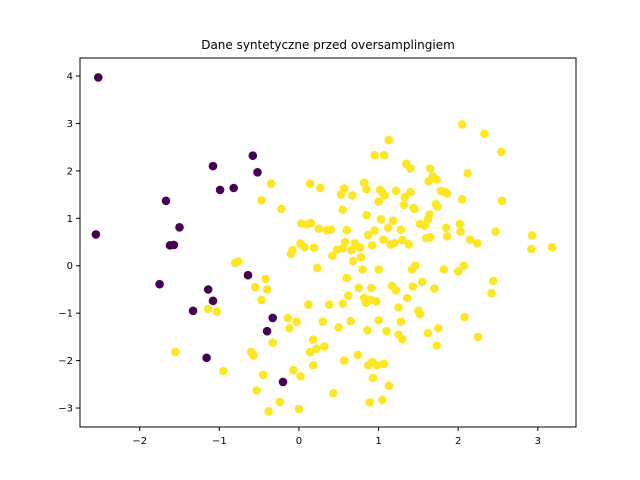 The height and width of the screenshot is (480, 640). I want to click on x-tick-label: 0, so click(299, 441).